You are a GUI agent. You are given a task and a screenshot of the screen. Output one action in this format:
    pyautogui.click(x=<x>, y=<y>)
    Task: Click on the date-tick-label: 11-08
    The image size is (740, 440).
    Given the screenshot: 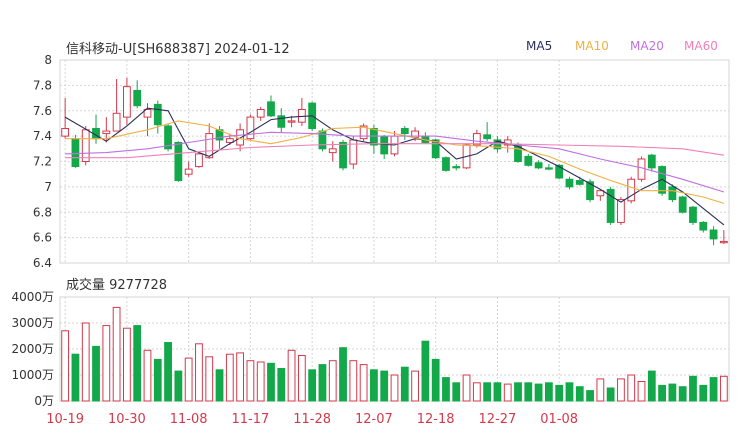 What is the action you would take?
    pyautogui.click(x=189, y=419)
    